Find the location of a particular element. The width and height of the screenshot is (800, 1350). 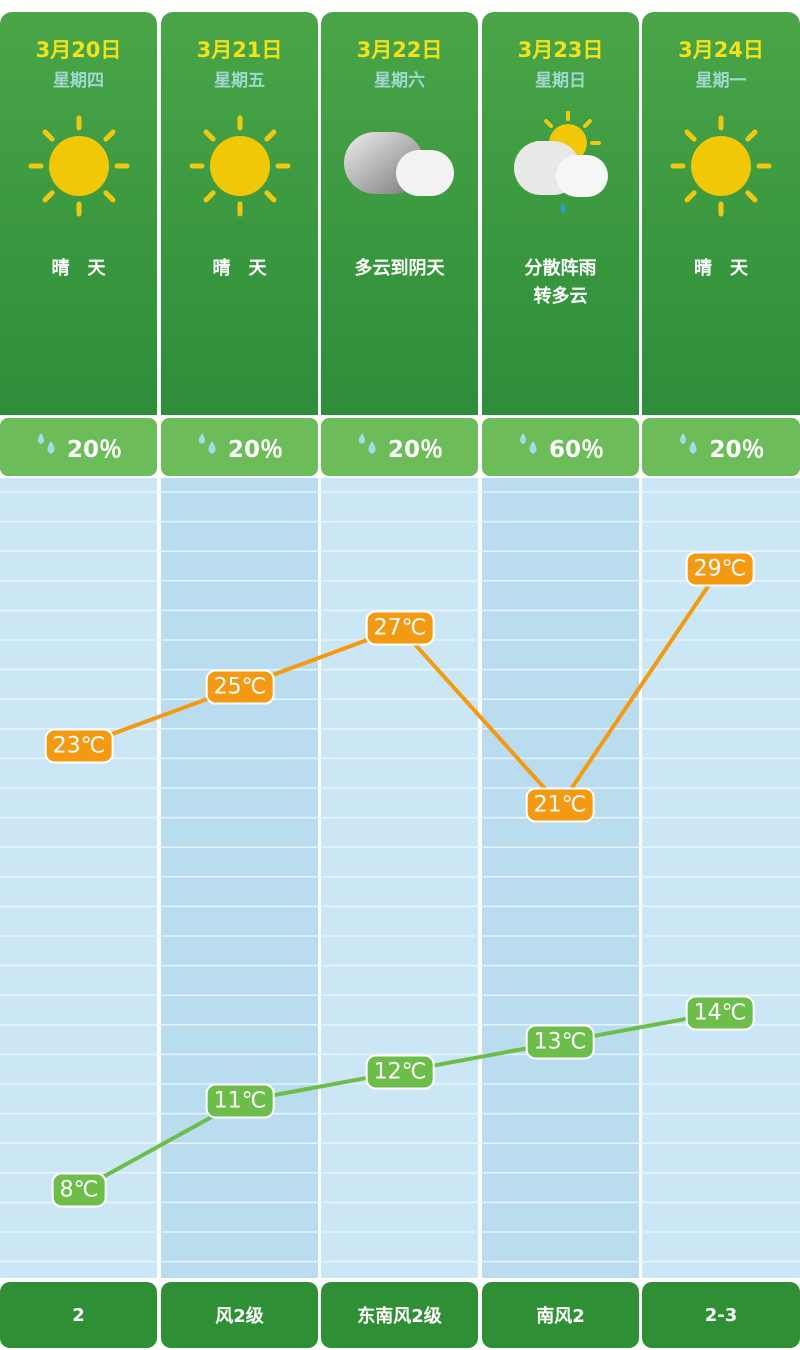

day-card: 3月21日 星期五 晴 天 is located at coordinates (239, 213).